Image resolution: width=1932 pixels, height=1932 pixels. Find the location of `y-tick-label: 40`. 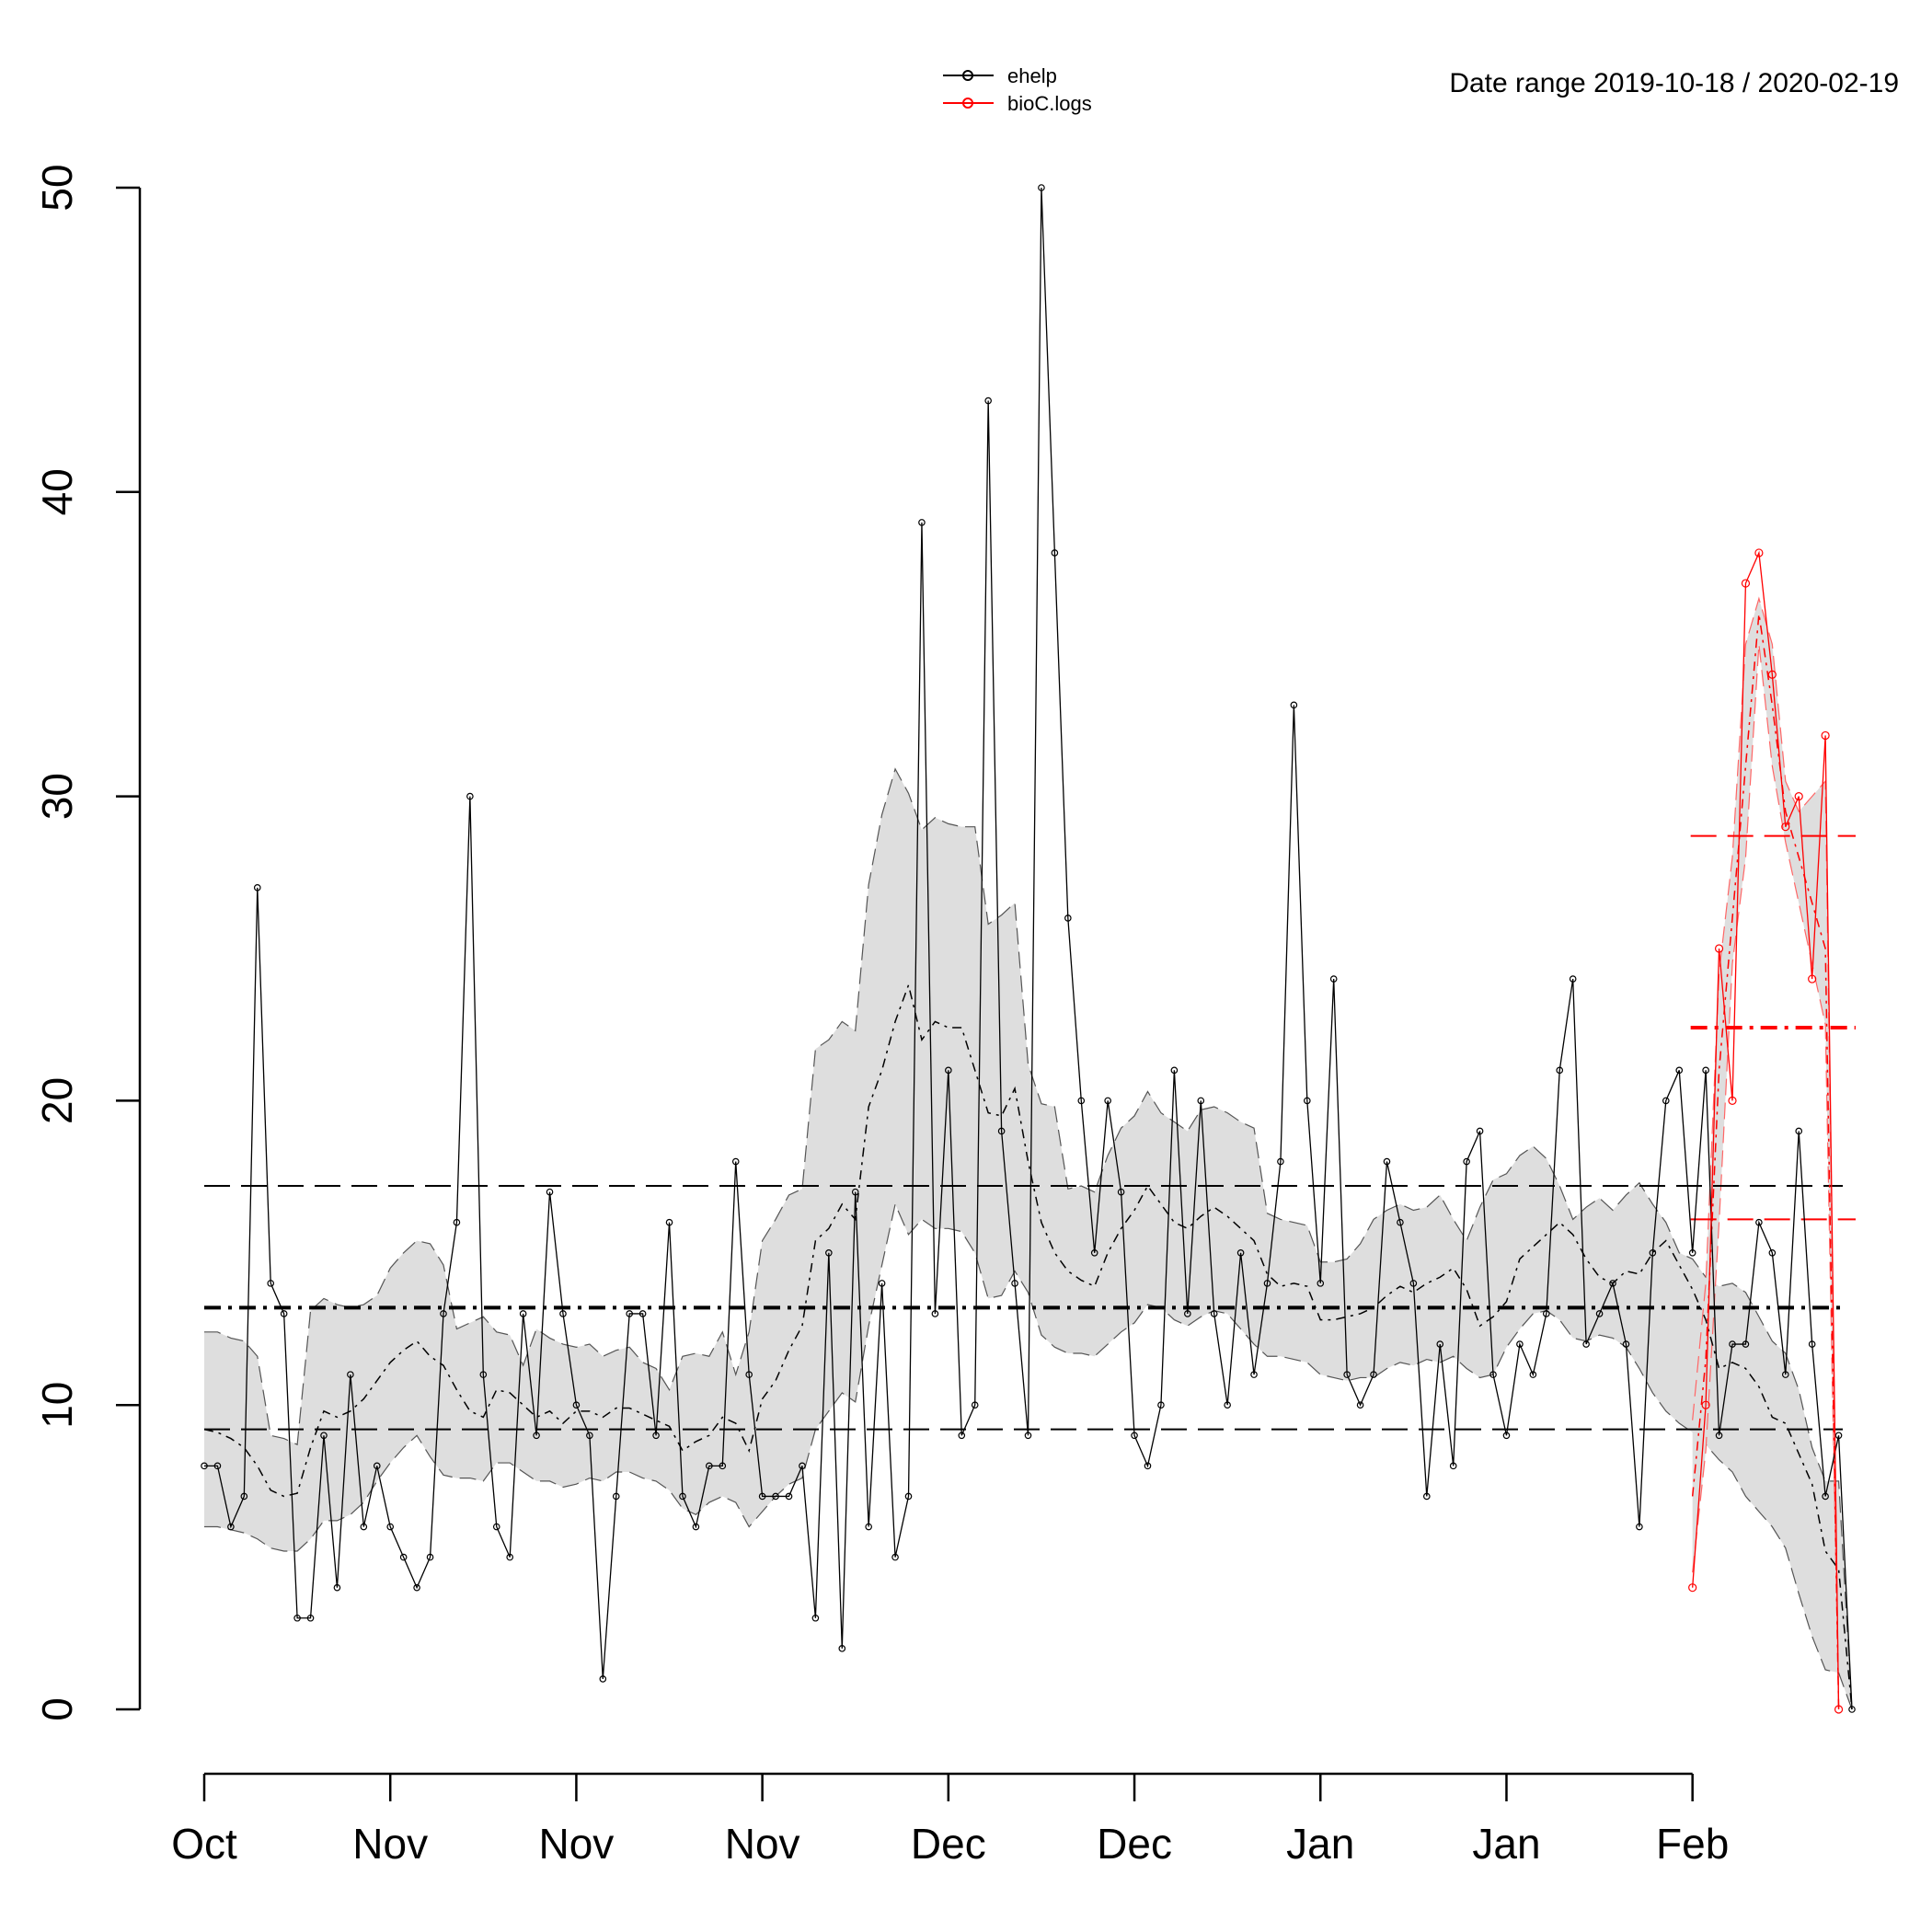

y-tick-label: 40 is located at coordinates (57, 492).